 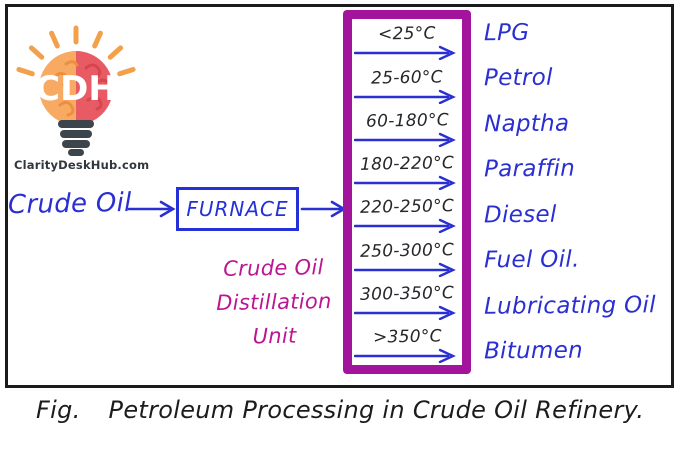 What do you see at coordinates (274, 336) in the screenshot?
I see `unit-label-line3: Unit` at bounding box center [274, 336].